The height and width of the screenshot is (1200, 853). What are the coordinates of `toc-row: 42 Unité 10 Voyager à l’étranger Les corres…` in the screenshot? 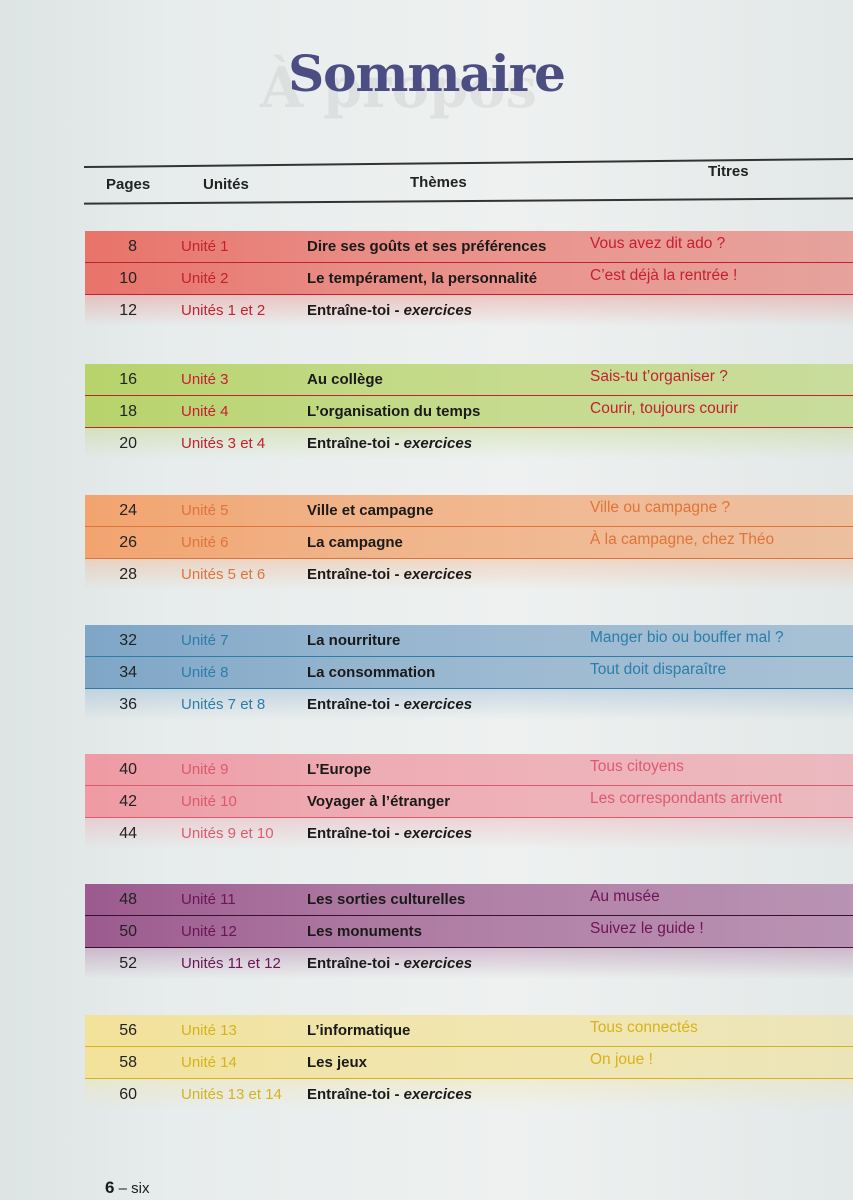 It's located at (469, 802).